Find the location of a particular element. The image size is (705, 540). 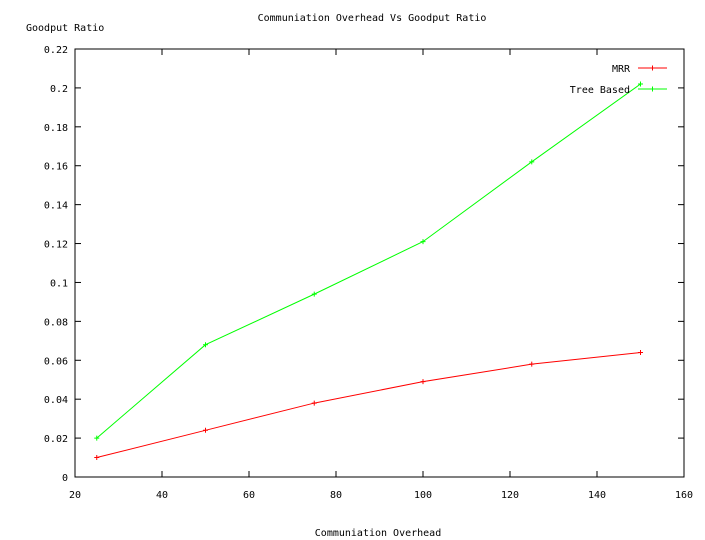

x-tick-label: 100 is located at coordinates (423, 495).